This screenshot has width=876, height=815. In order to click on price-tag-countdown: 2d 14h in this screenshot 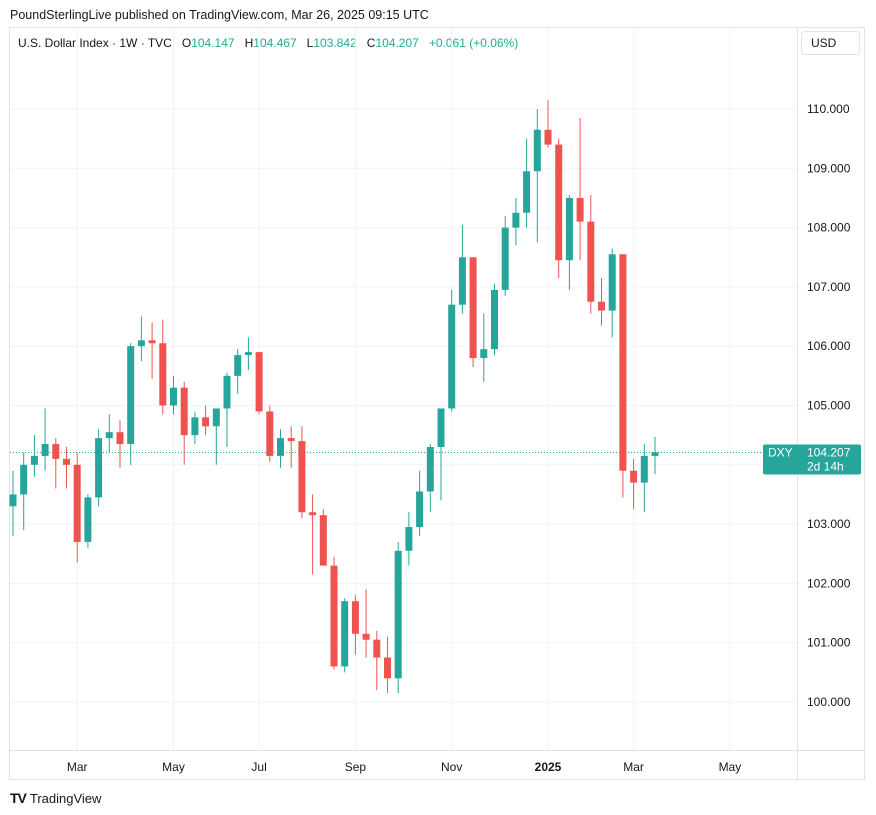, I will do `click(825, 467)`.